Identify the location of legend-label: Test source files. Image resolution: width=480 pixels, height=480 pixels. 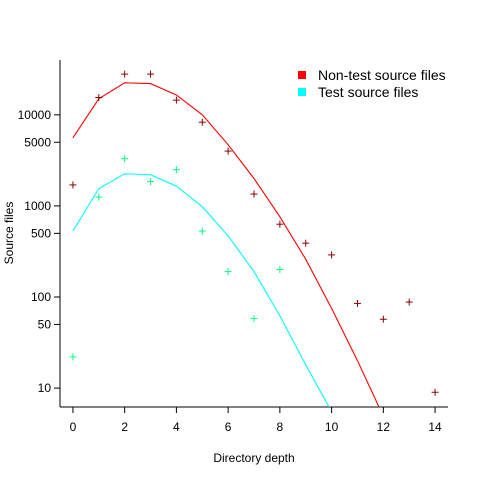
(368, 92).